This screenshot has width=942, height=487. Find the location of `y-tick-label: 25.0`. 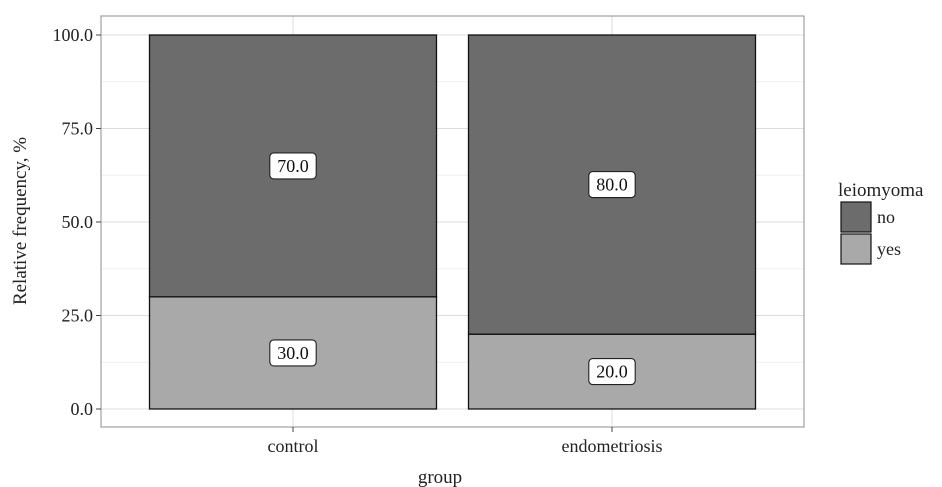

y-tick-label: 25.0 is located at coordinates (78, 316).